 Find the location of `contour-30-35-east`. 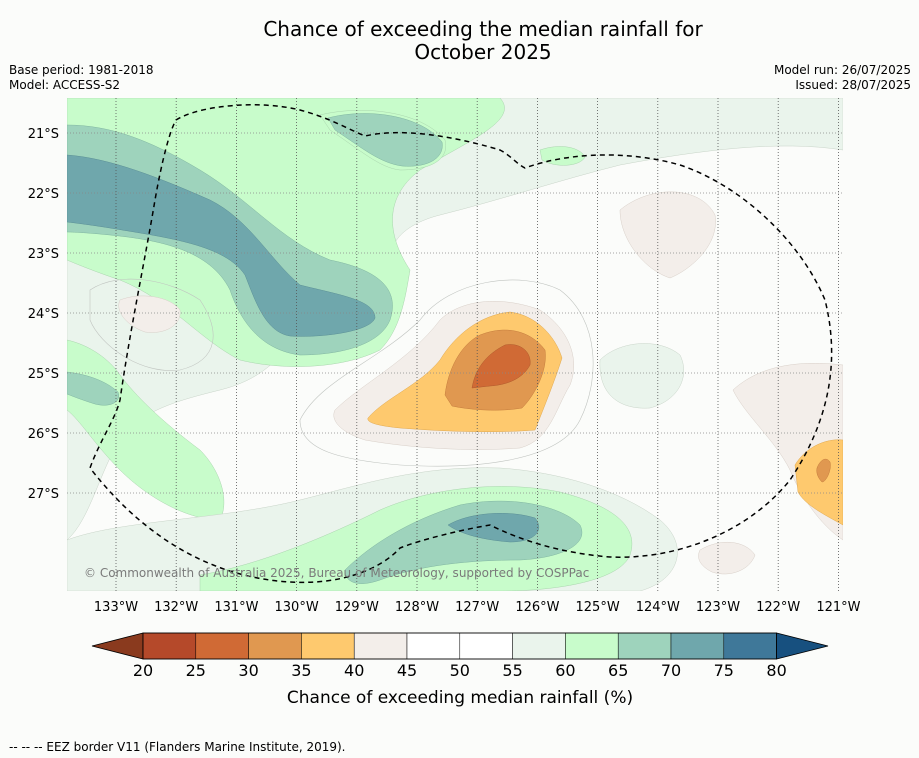

contour-30-35-east is located at coordinates (823, 470).